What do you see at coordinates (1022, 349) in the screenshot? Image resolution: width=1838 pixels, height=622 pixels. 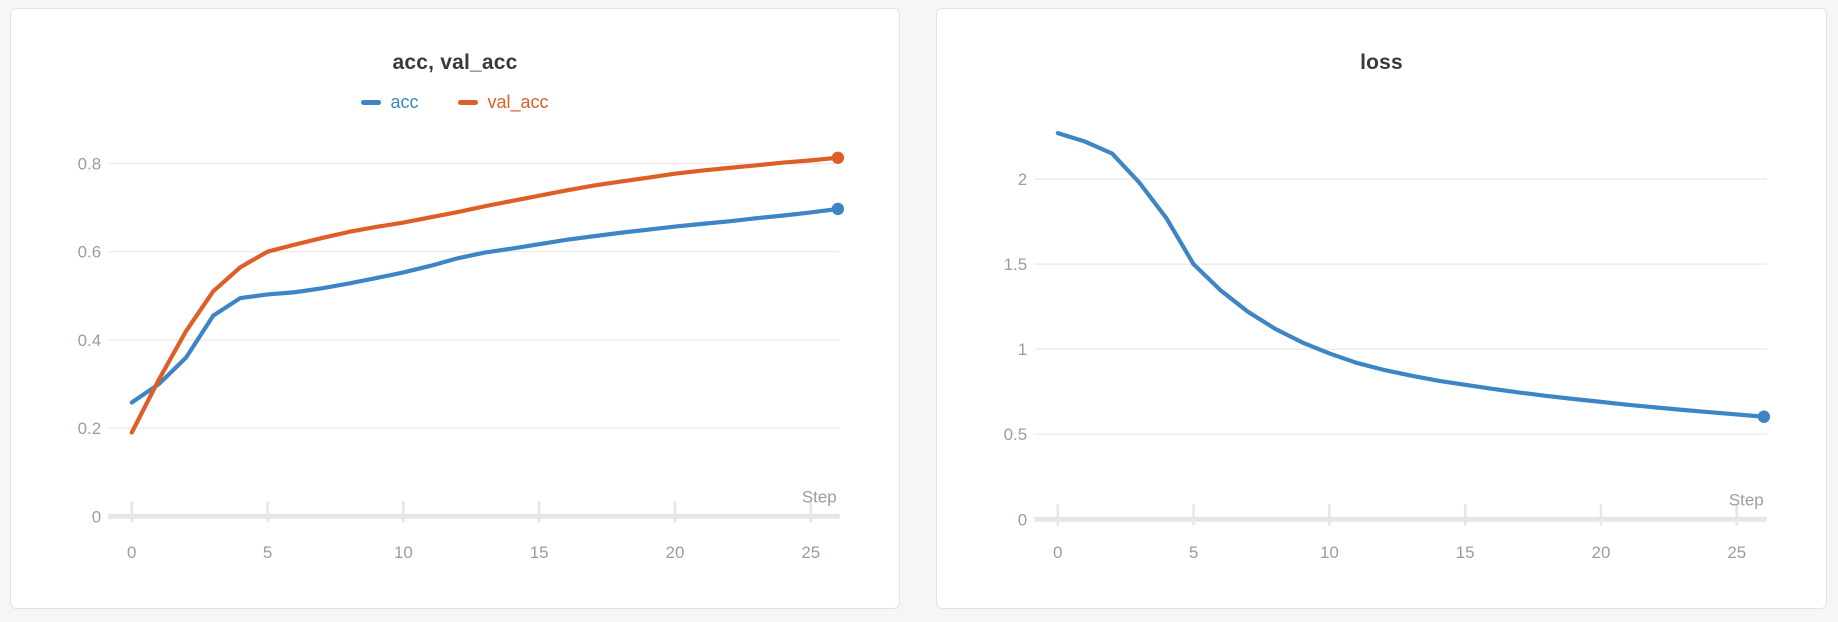 I see `y-tick-label: 1` at bounding box center [1022, 349].